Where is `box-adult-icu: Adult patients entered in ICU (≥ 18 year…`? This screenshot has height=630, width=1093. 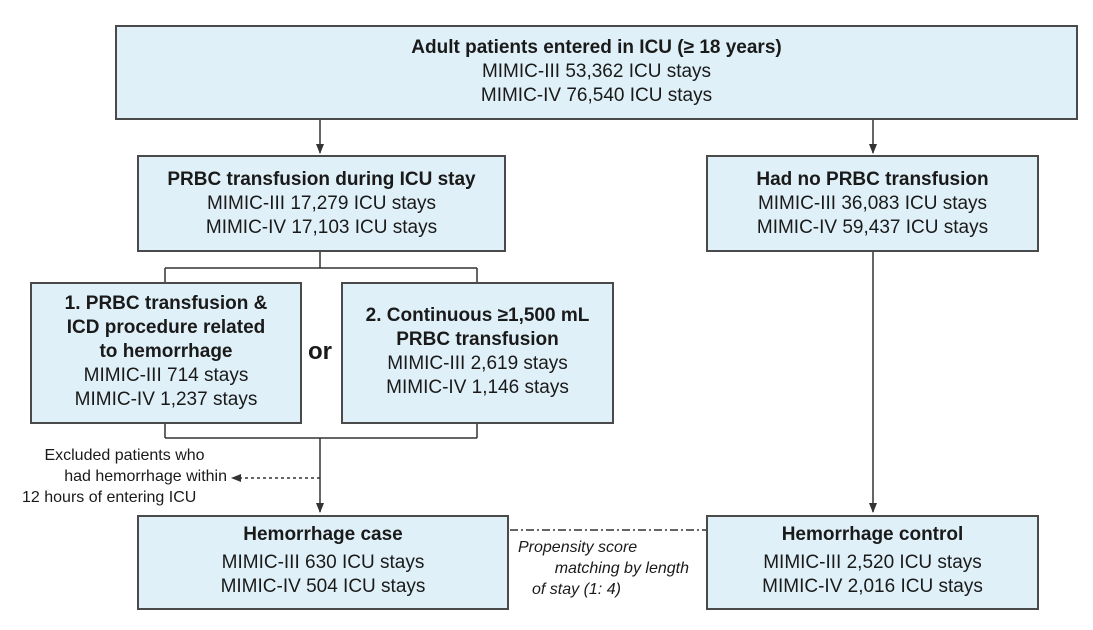
box-adult-icu: Adult patients entered in ICU (≥ 18 year… is located at coordinates (596, 72).